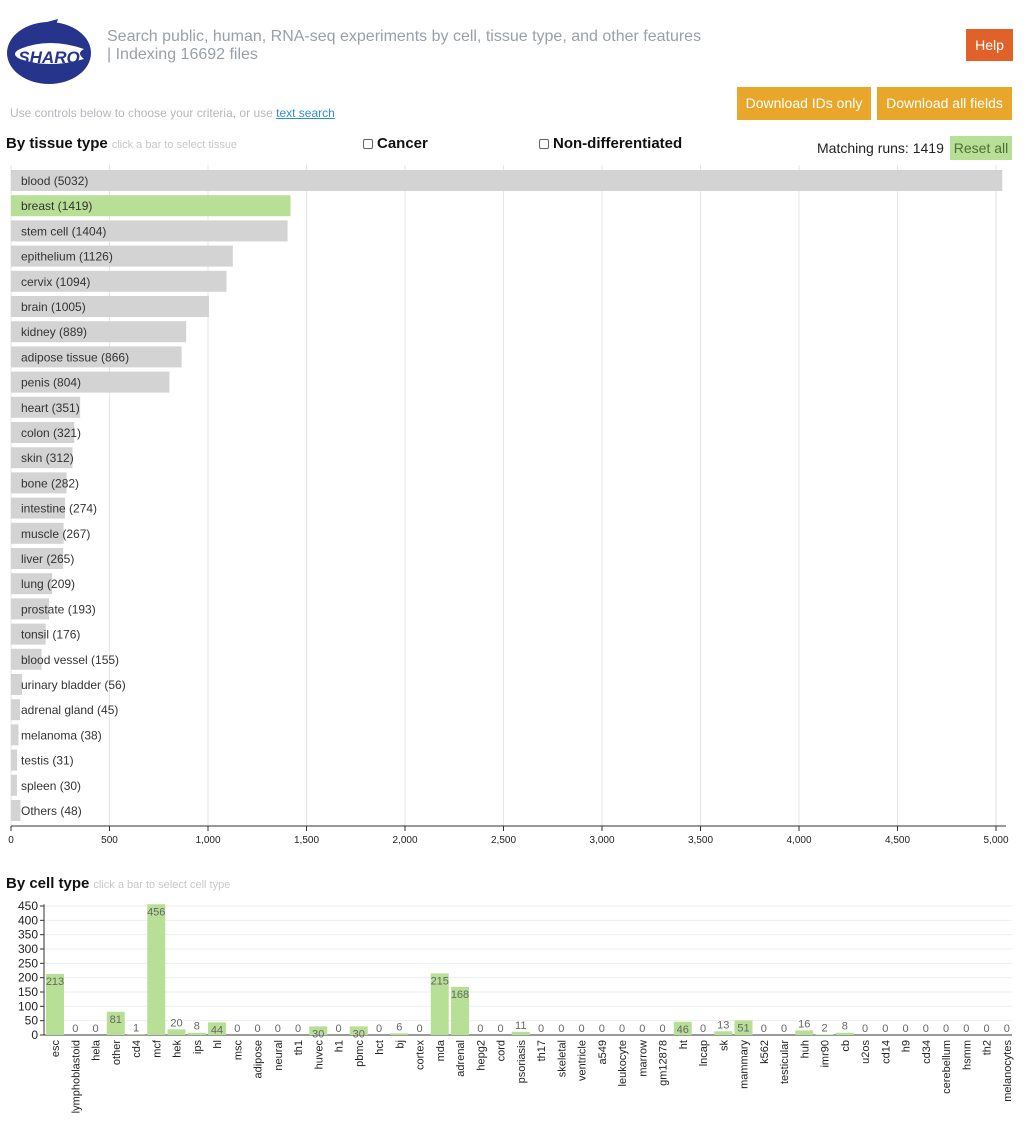 The height and width of the screenshot is (1123, 1034). What do you see at coordinates (97, 1050) in the screenshot?
I see `cell-bar-label: hela` at bounding box center [97, 1050].